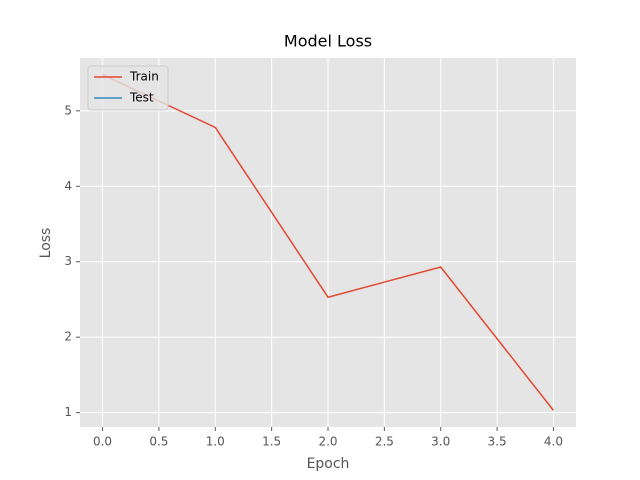  I want to click on y-tick-label: 2, so click(68, 337).